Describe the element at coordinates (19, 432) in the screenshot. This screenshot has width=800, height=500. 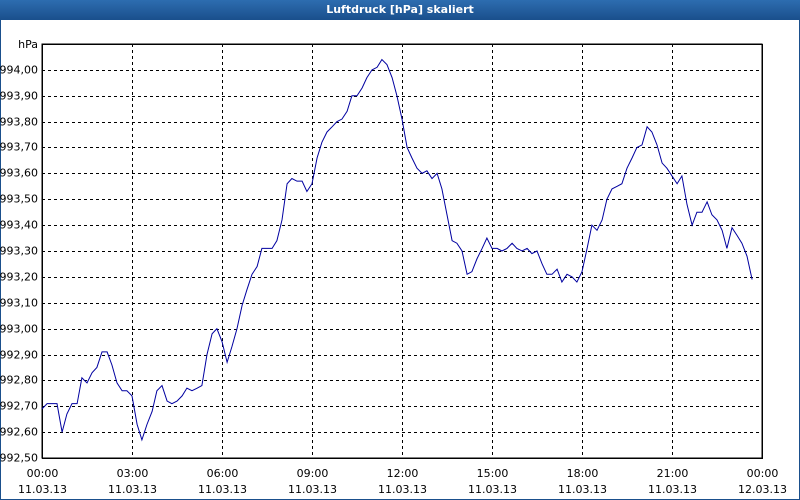
I see `y-tick-label: 992,60` at that location.